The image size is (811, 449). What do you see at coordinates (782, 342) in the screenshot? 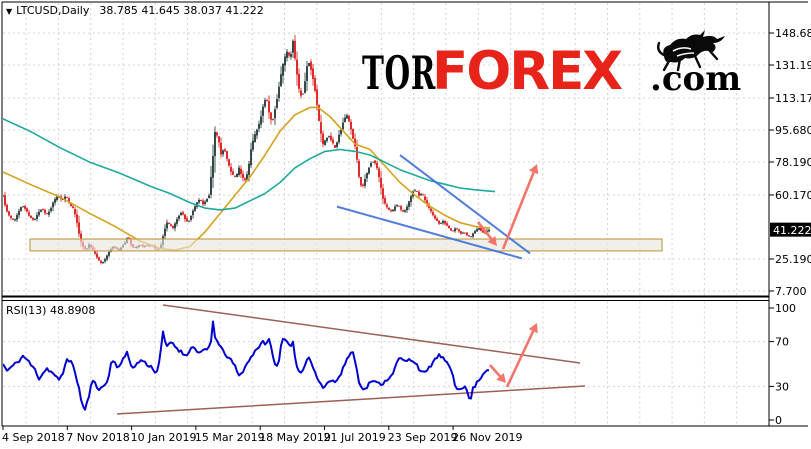
I see `rsi-axis-label: 70` at bounding box center [782, 342].